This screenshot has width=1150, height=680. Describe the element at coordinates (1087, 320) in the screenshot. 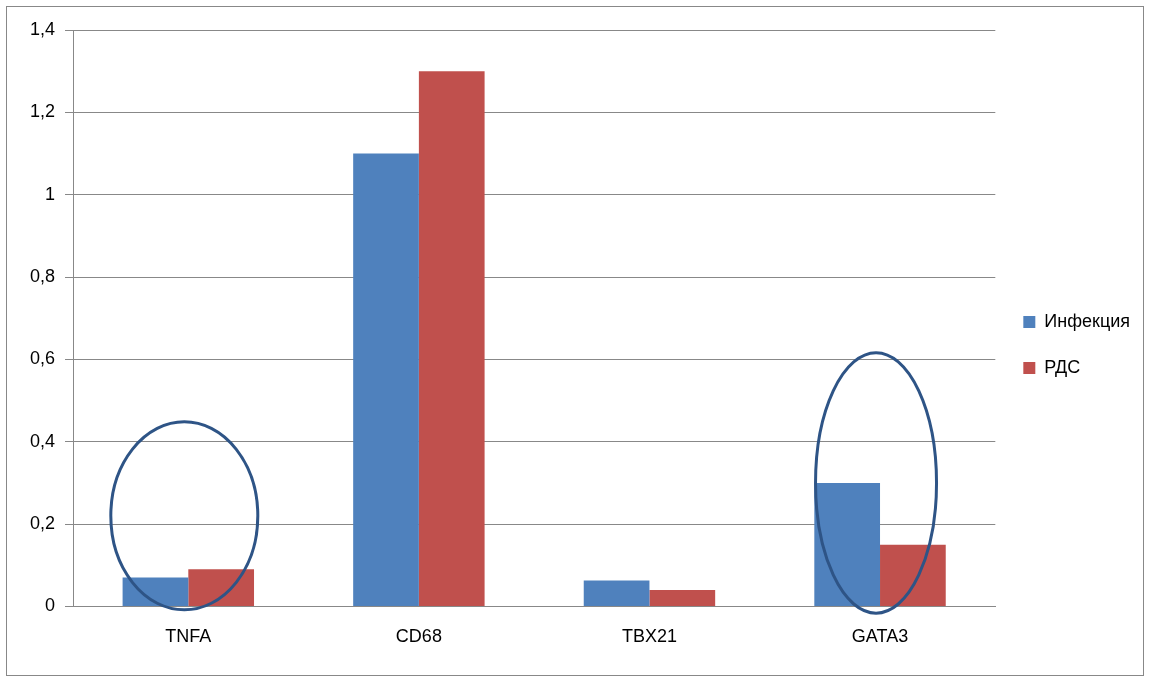

I see `legend-label: Инфекция` at that location.